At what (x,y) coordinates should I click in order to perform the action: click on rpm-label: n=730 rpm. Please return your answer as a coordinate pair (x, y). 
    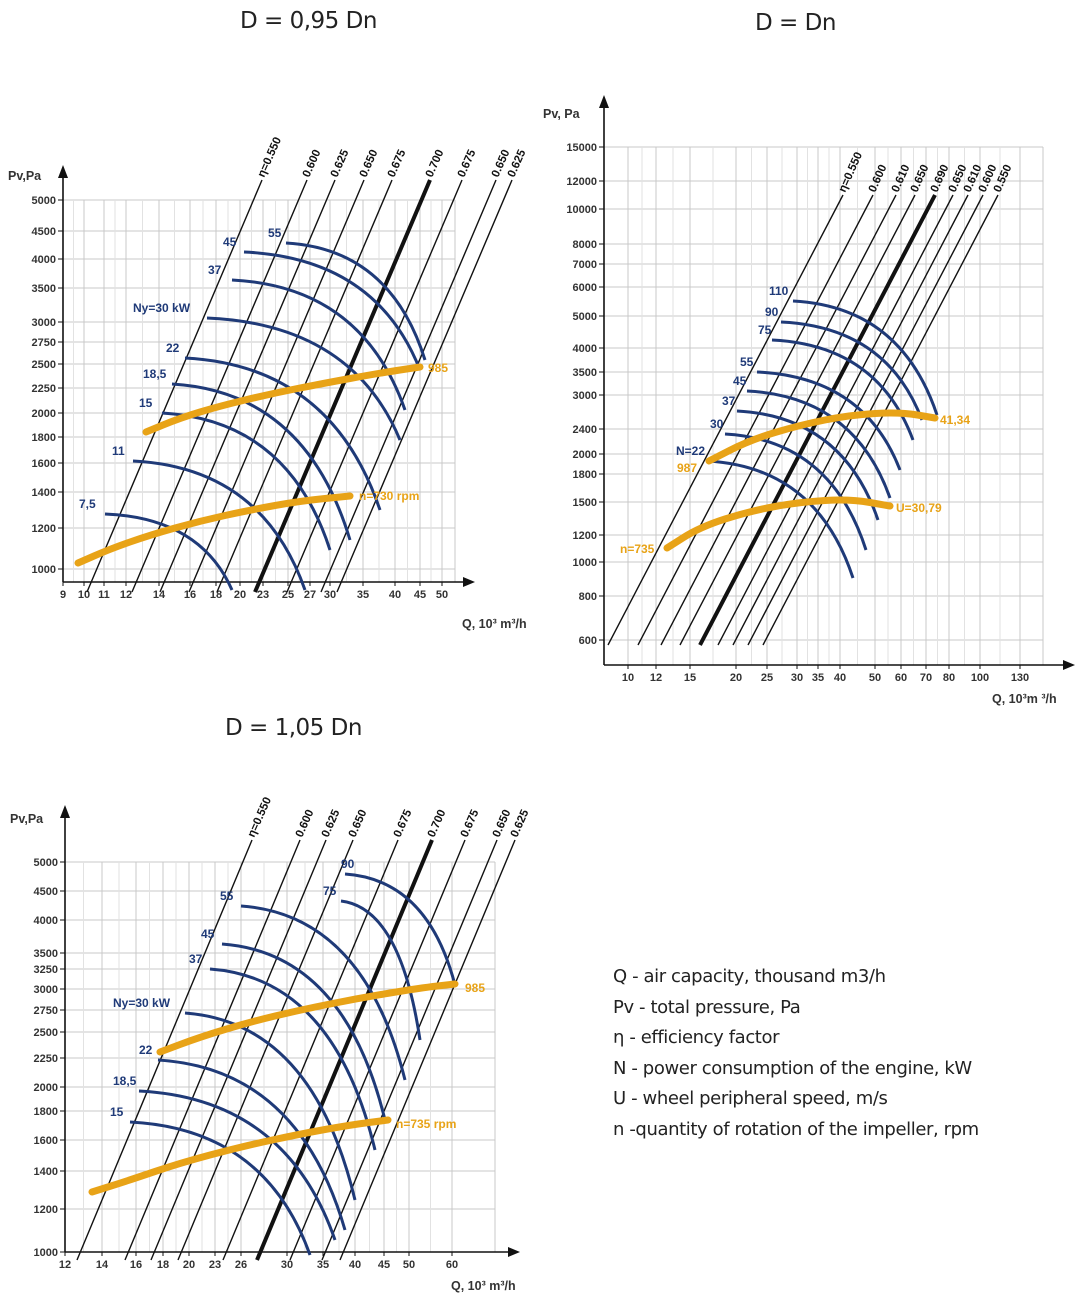
    Looking at the image, I should click on (389, 496).